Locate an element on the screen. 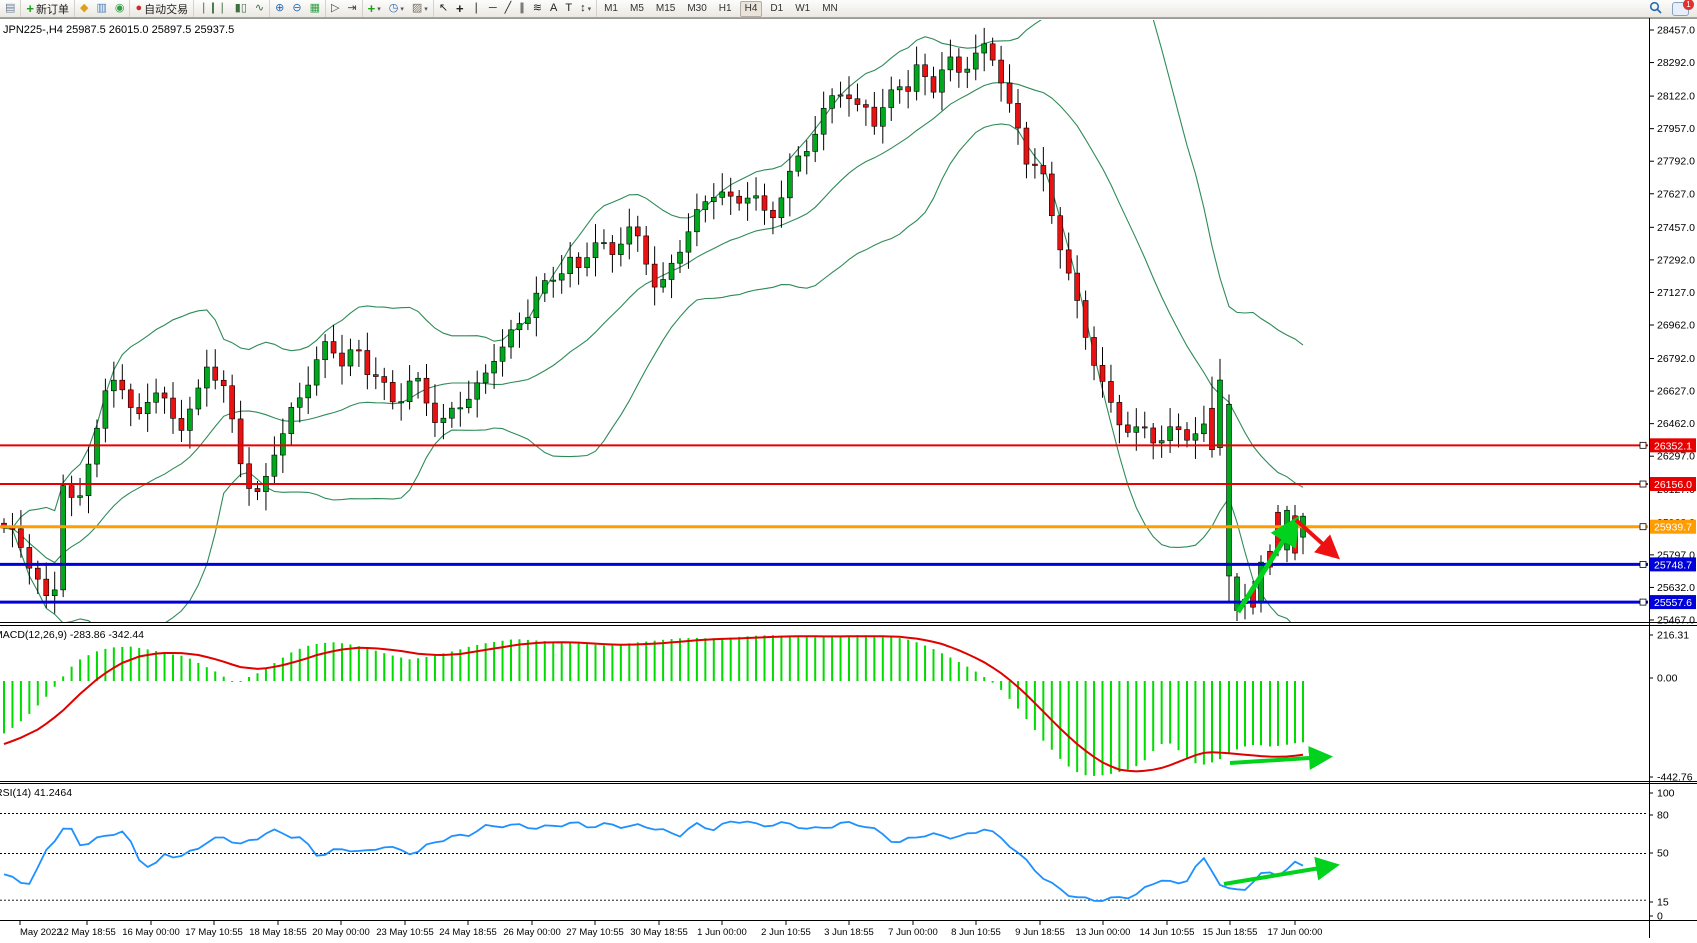  chart-shift-button: ⇥ is located at coordinates (351, 8).